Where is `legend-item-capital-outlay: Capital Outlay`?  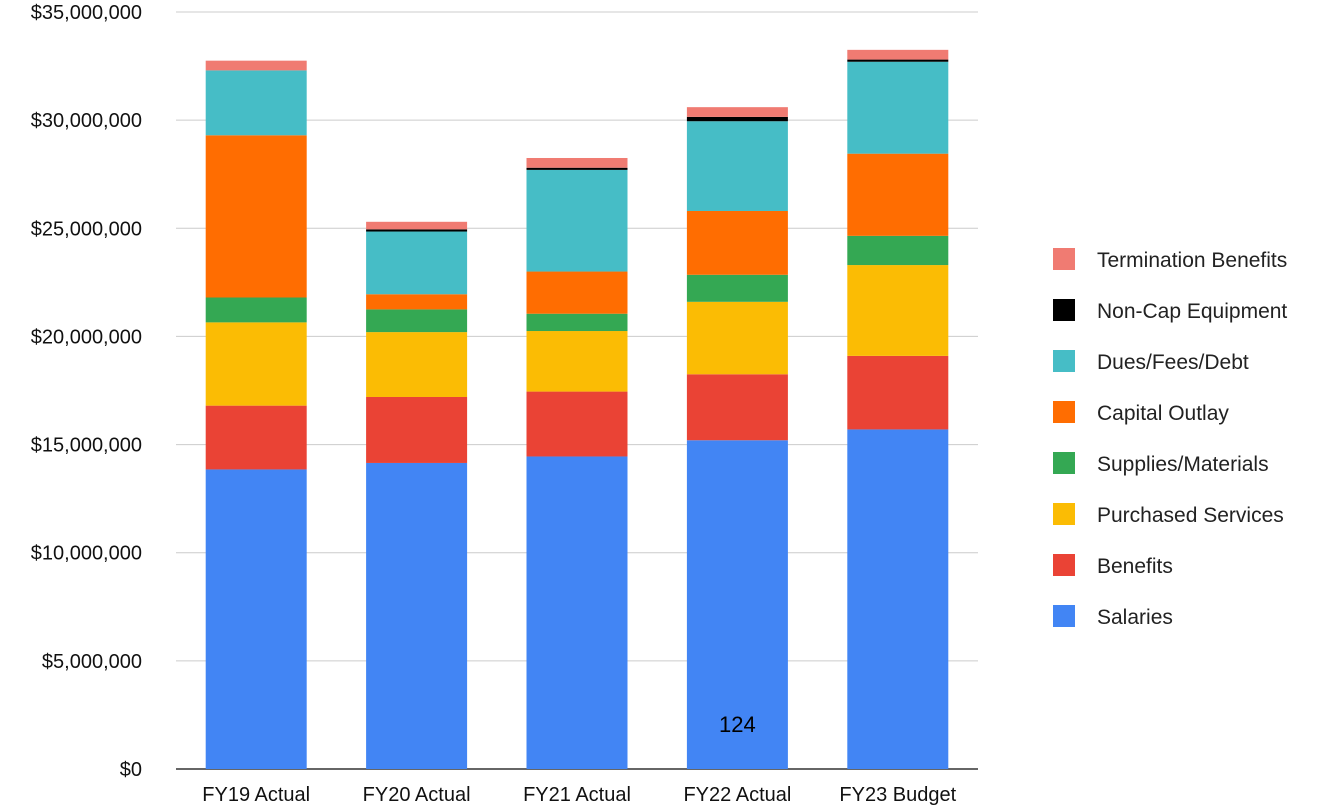
legend-item-capital-outlay: Capital Outlay is located at coordinates (1141, 413).